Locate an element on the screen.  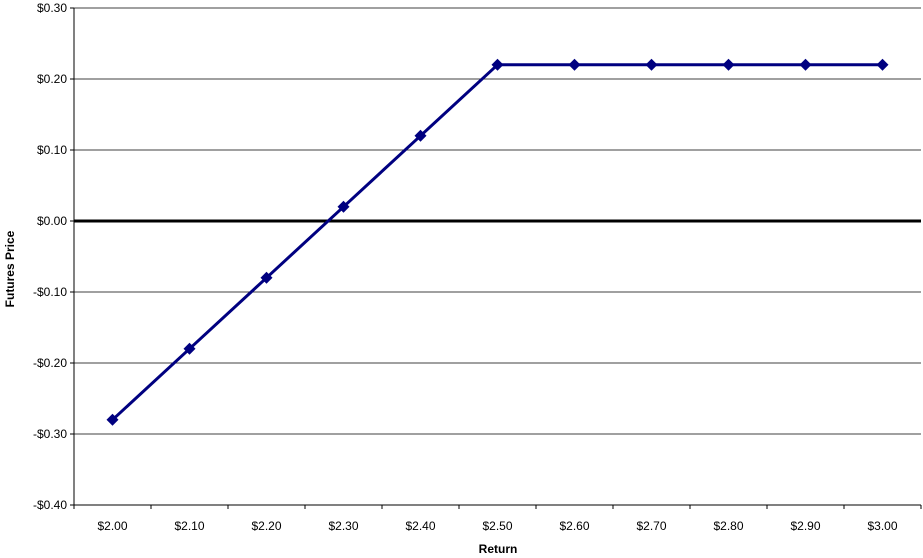
y-tick-label: $0.10 is located at coordinates (52, 150).